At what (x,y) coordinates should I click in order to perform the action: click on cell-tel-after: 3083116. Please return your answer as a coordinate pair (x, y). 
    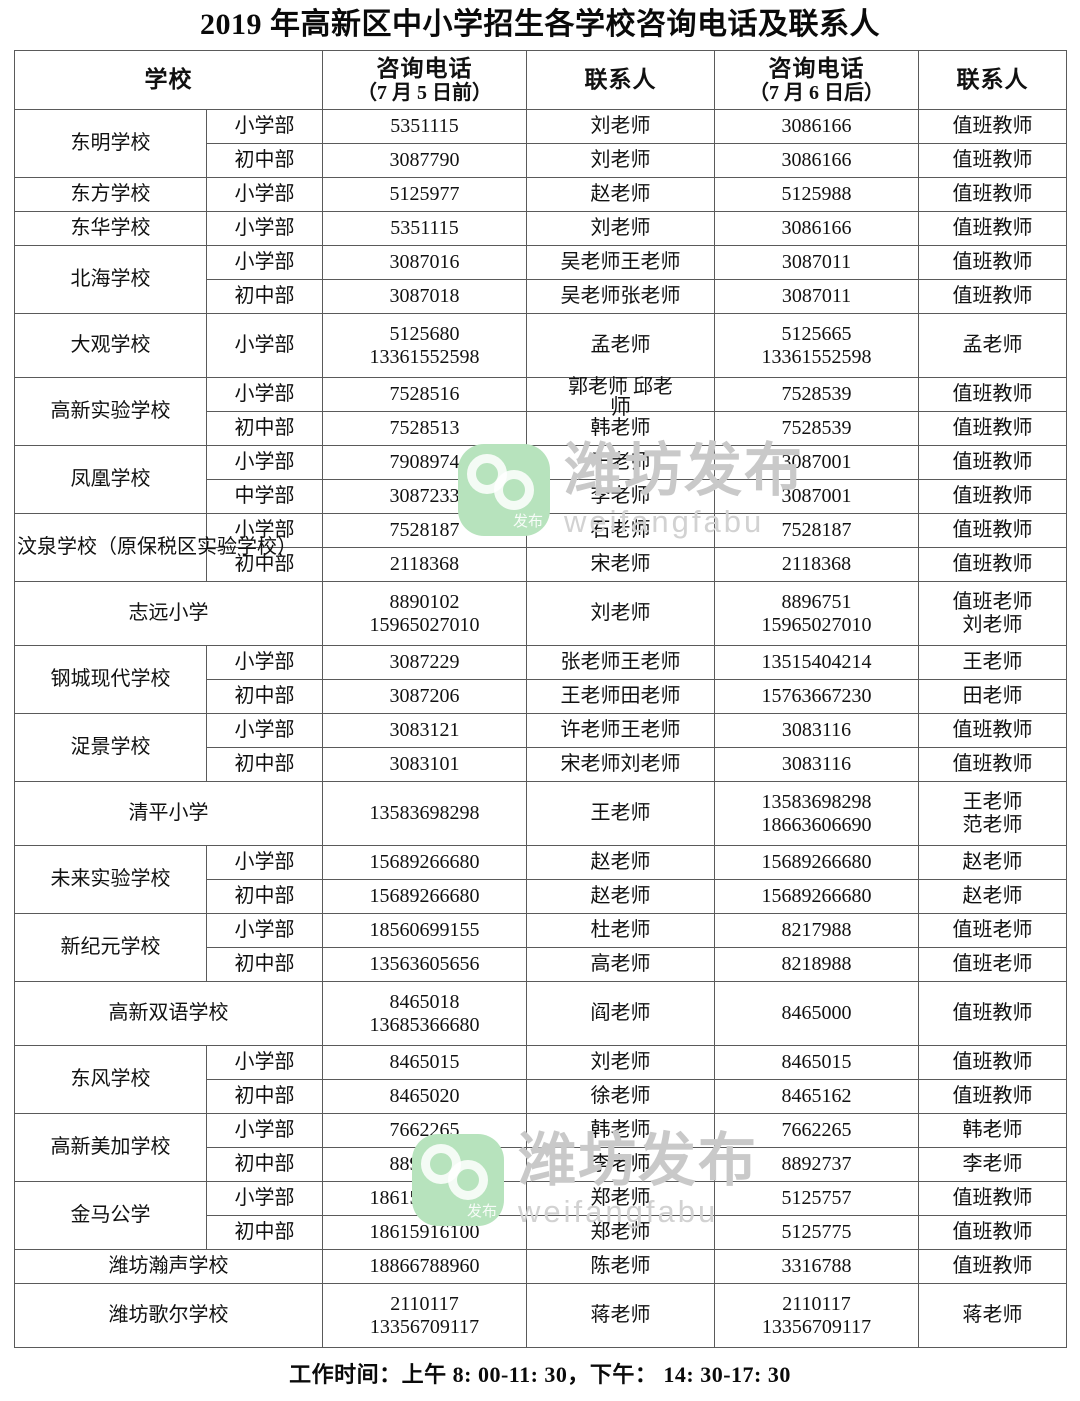
    Looking at the image, I should click on (816, 764).